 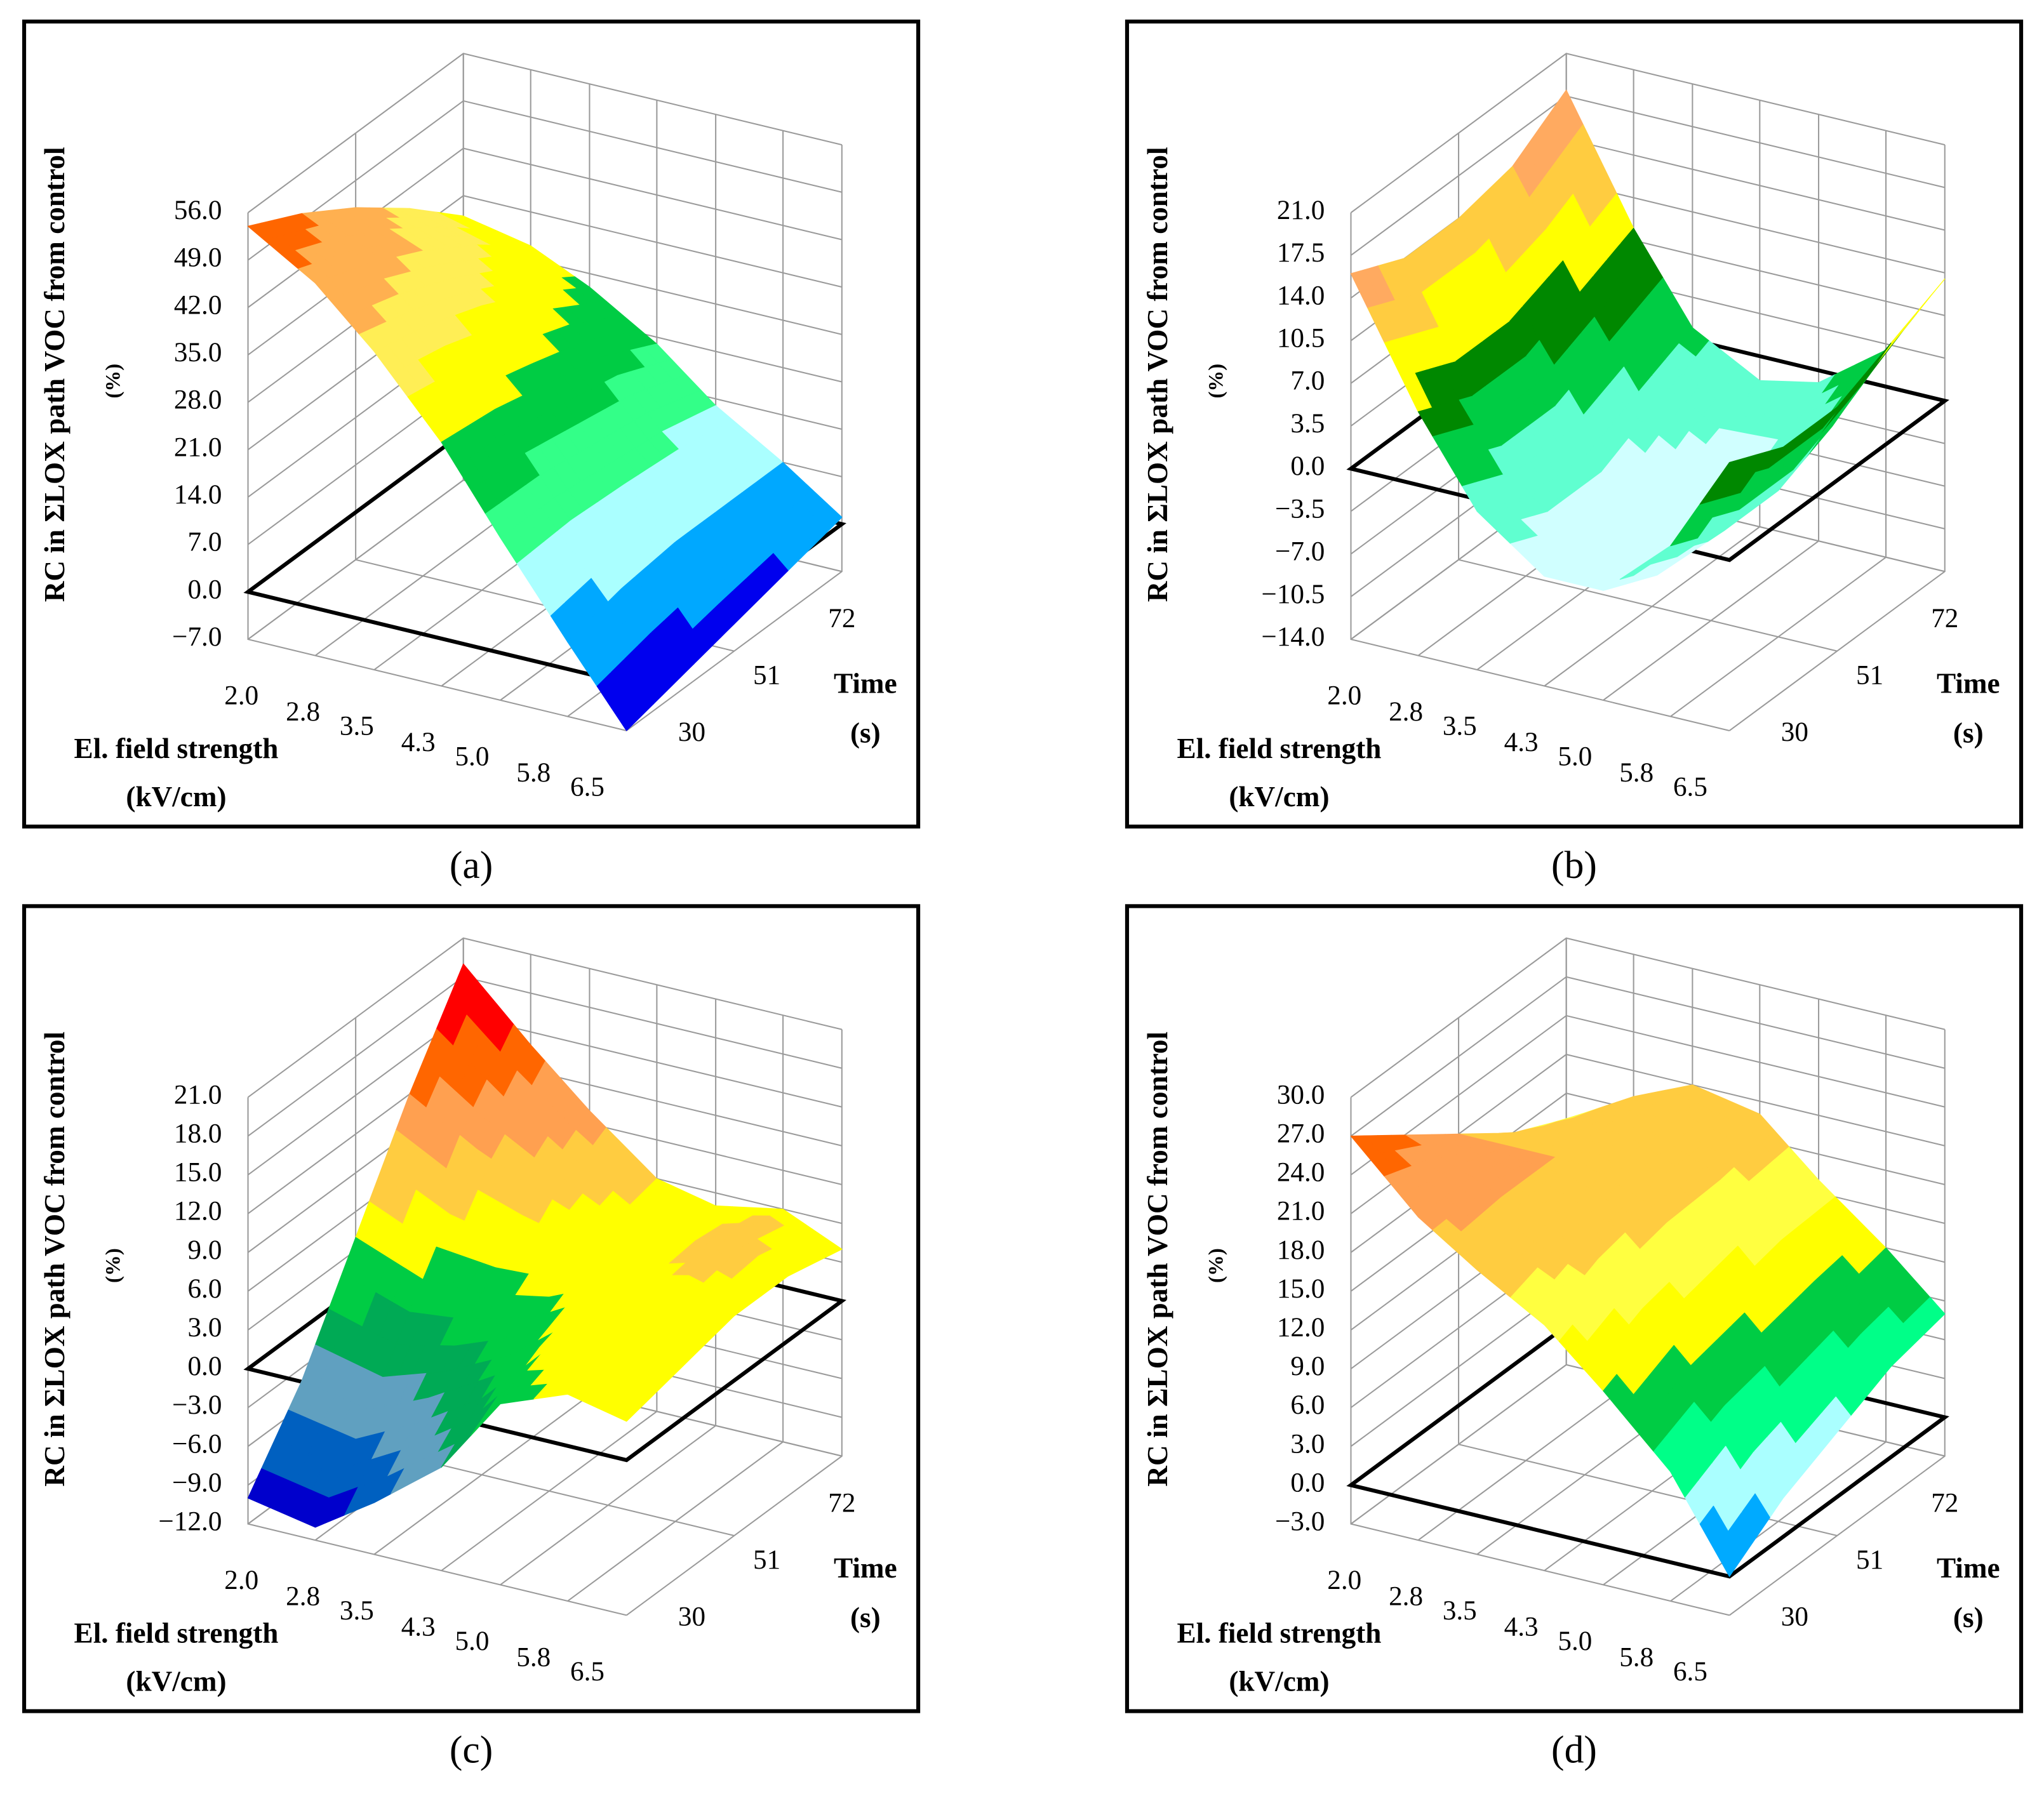 I want to click on z-tick-label: 42.0, so click(x=198, y=305).